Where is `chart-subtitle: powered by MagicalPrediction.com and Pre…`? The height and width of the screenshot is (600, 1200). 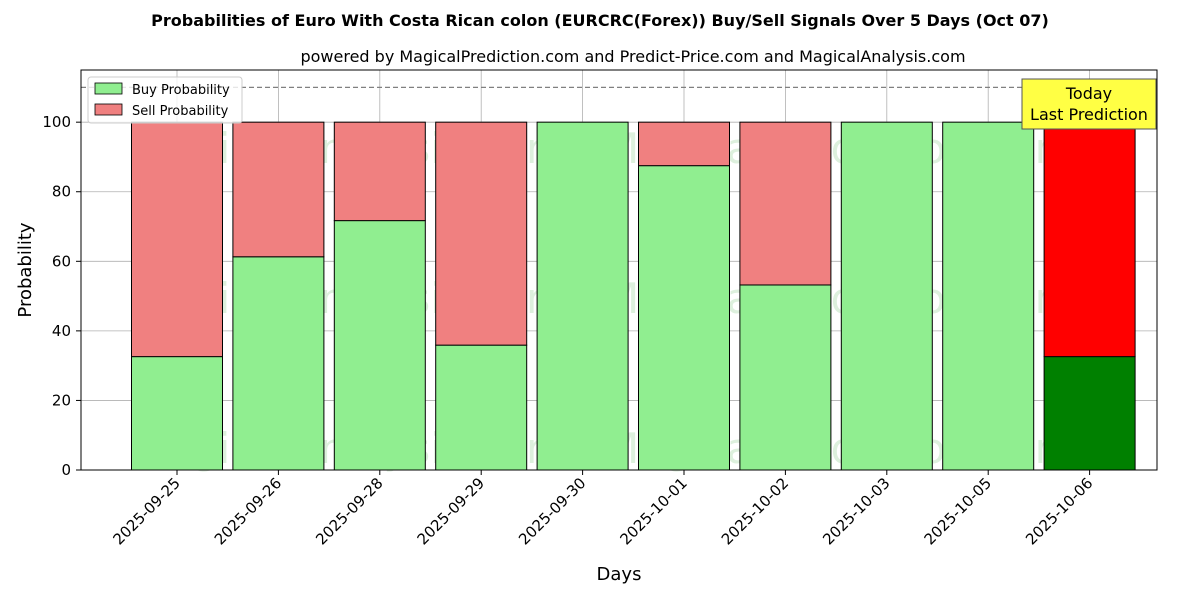 chart-subtitle: powered by MagicalPrediction.com and Pre… is located at coordinates (632, 56).